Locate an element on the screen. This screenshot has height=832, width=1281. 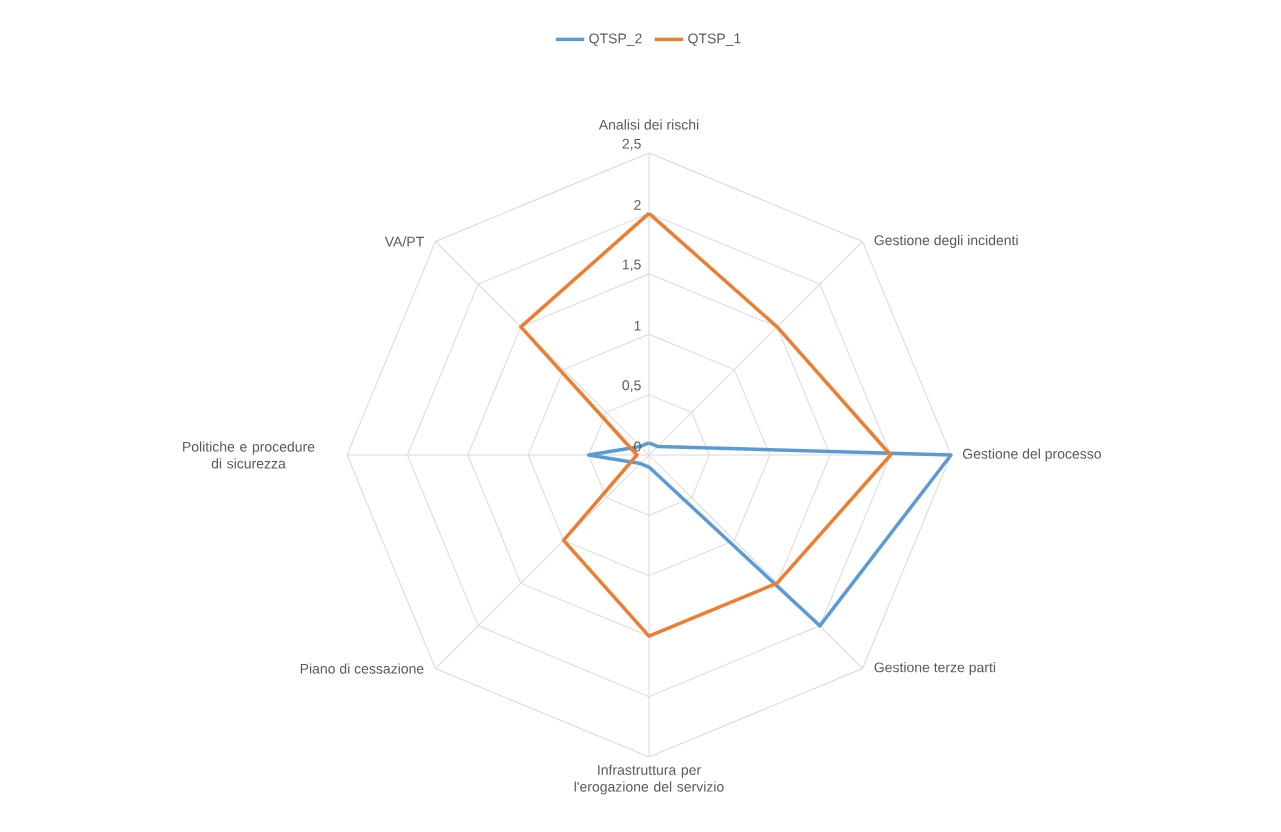
spoke-label: Politiche e procedure di sicurezza is located at coordinates (249, 455).